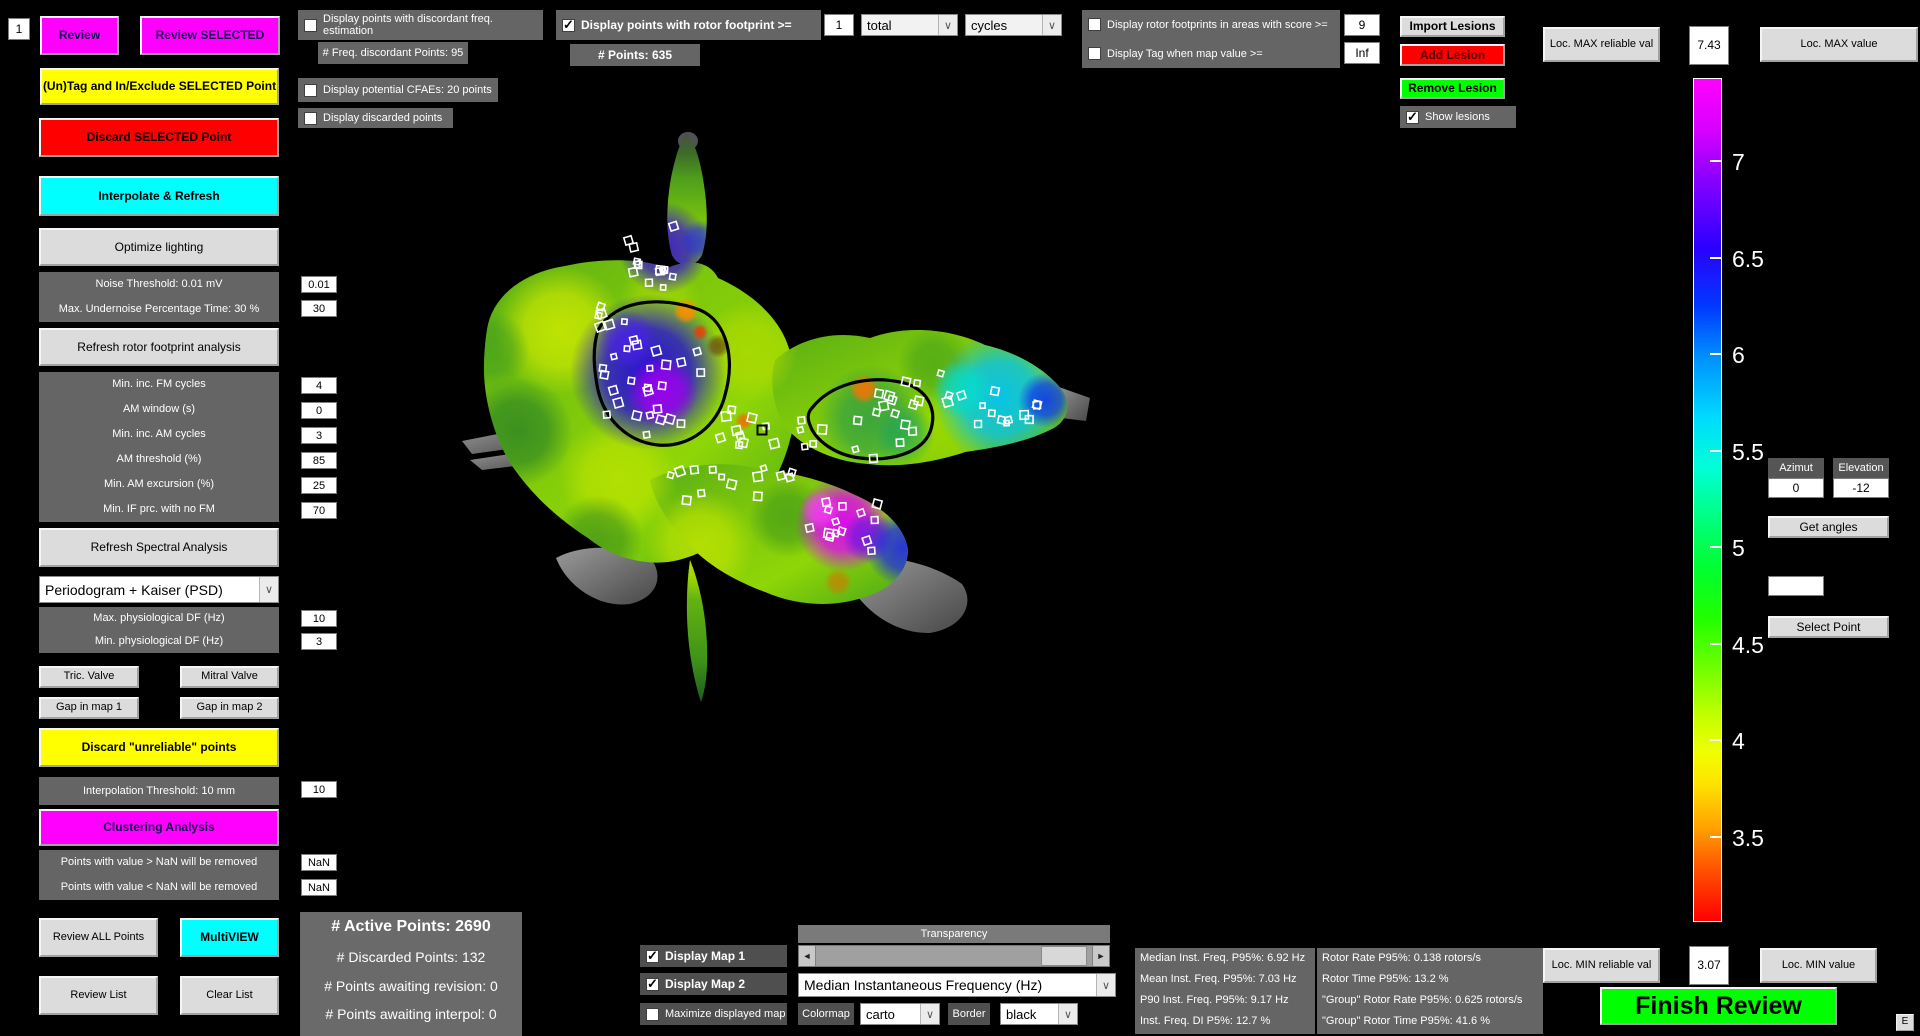  I want to click on scrollbar-right-arrow: ►, so click(1100, 956).